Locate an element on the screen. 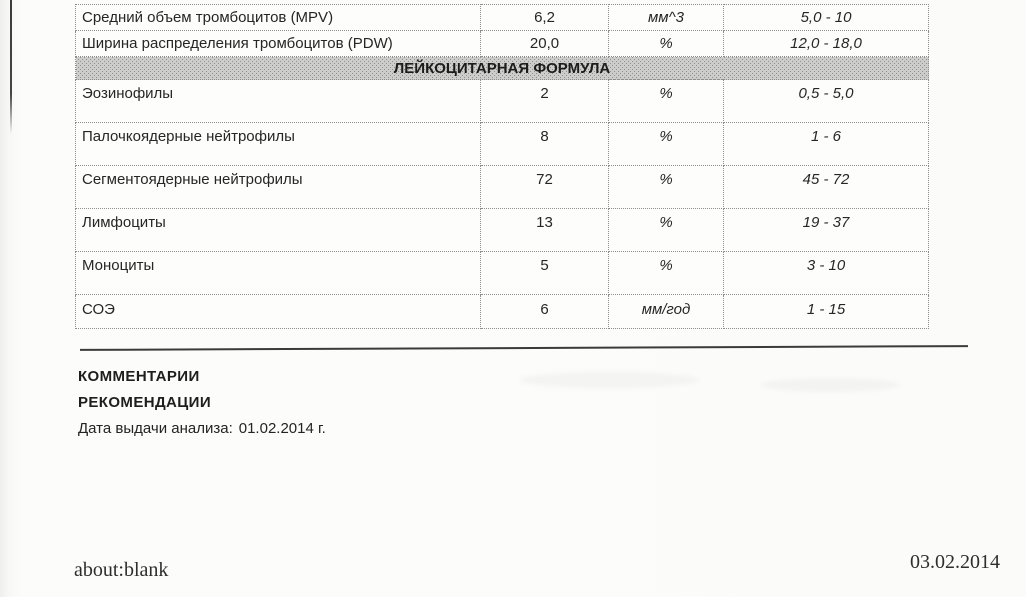  comments-heading: КОММЕНТАРИИ is located at coordinates (139, 376).